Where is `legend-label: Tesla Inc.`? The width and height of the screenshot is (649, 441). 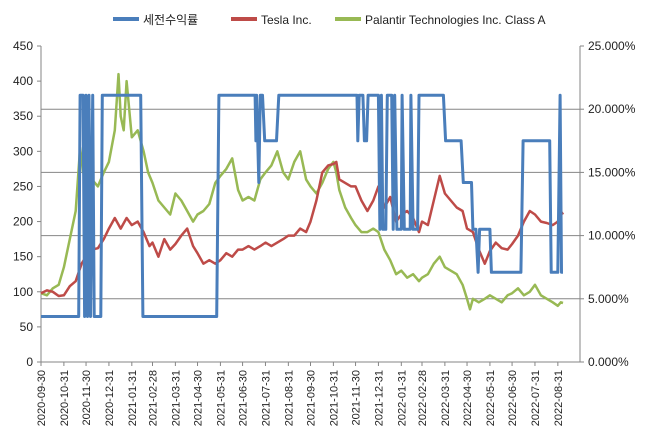 legend-label: Tesla Inc. is located at coordinates (286, 20).